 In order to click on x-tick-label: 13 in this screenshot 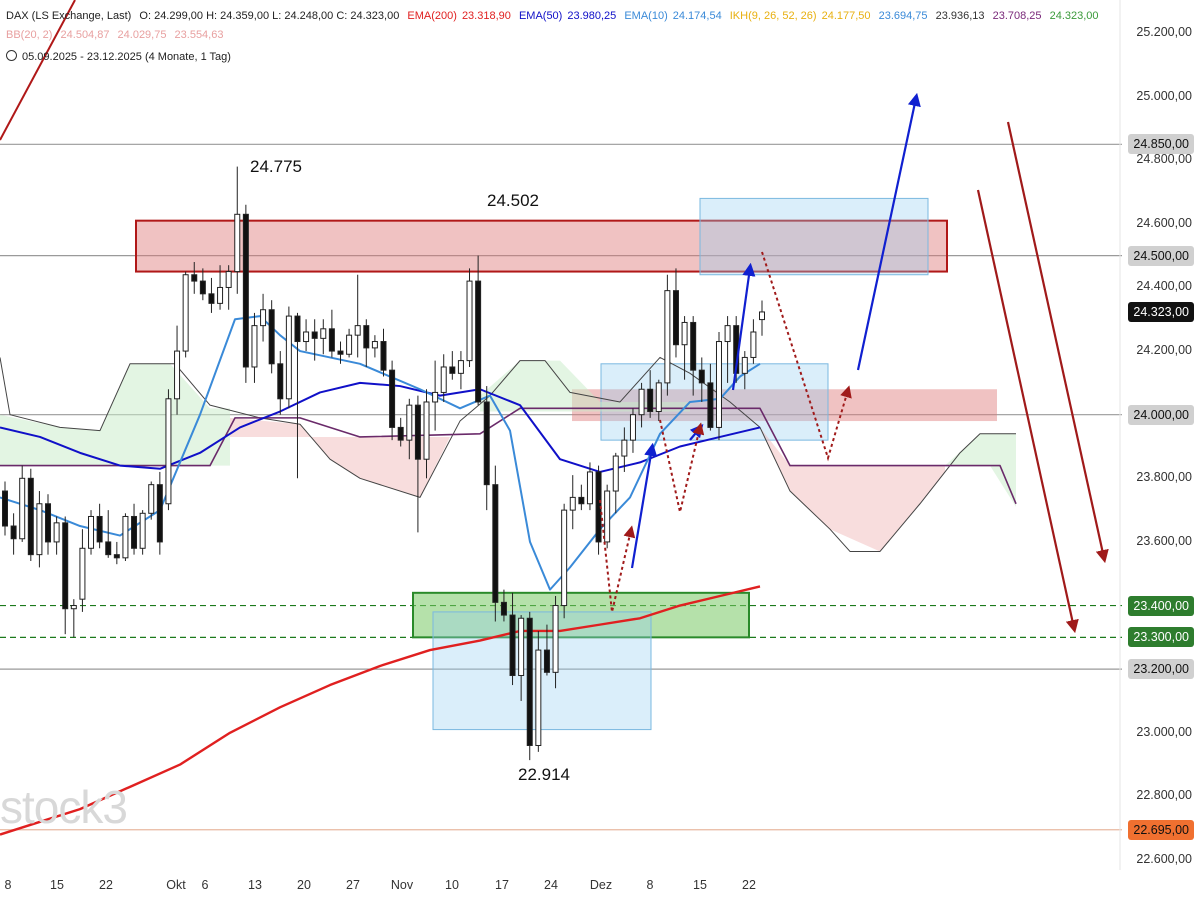, I will do `click(255, 885)`.